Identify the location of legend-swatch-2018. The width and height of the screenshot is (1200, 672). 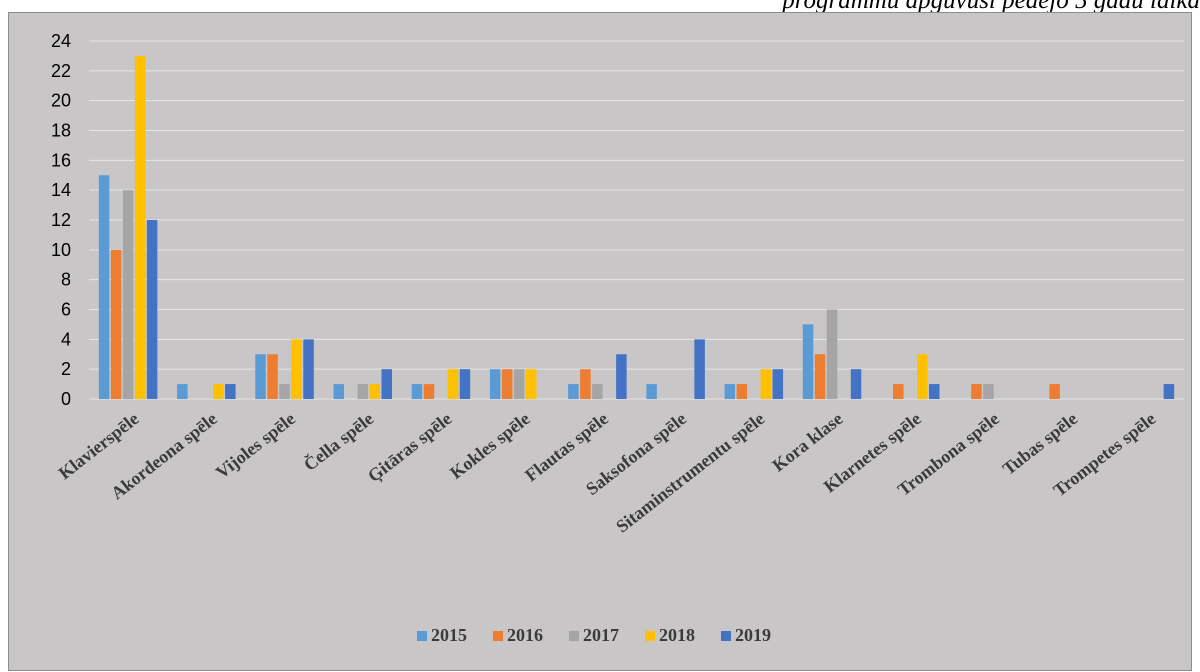
(650, 636).